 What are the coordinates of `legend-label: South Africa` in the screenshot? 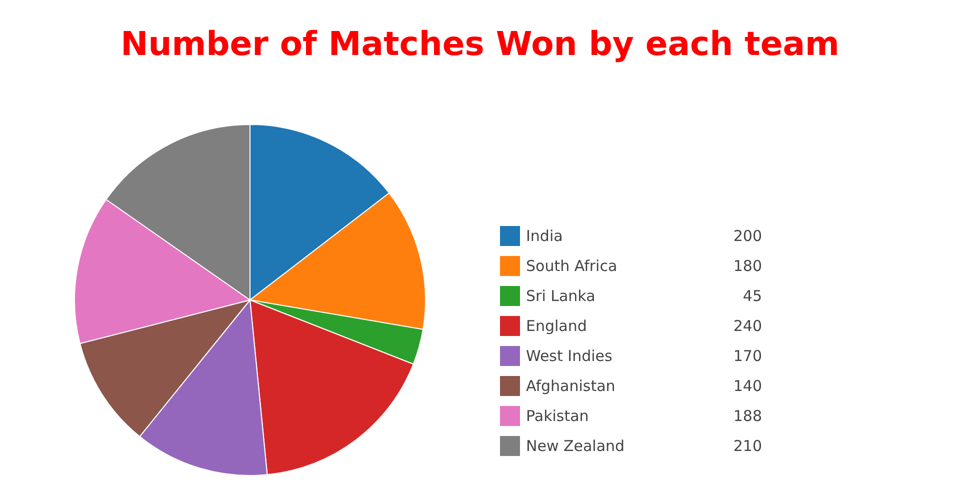 It's located at (572, 266).